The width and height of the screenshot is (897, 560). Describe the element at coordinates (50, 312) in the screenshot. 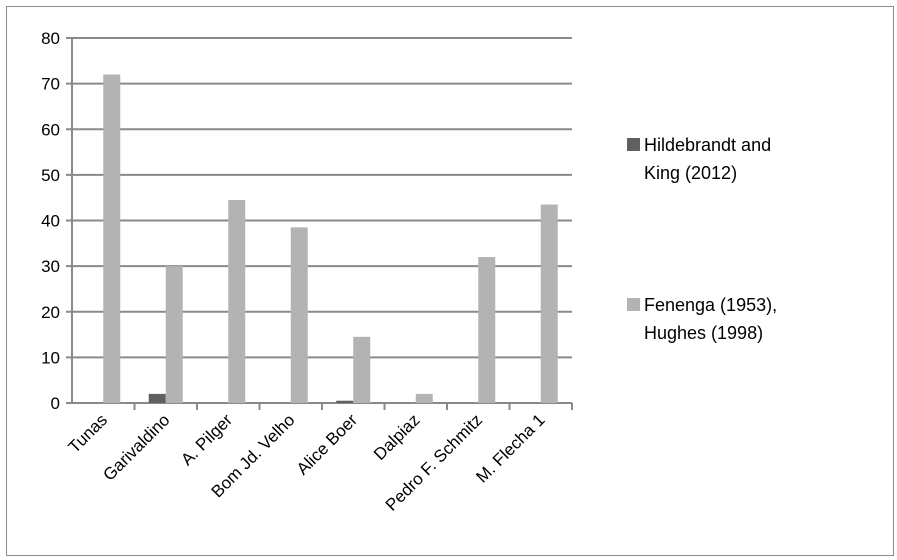

I see `y-tick-label: 20` at that location.